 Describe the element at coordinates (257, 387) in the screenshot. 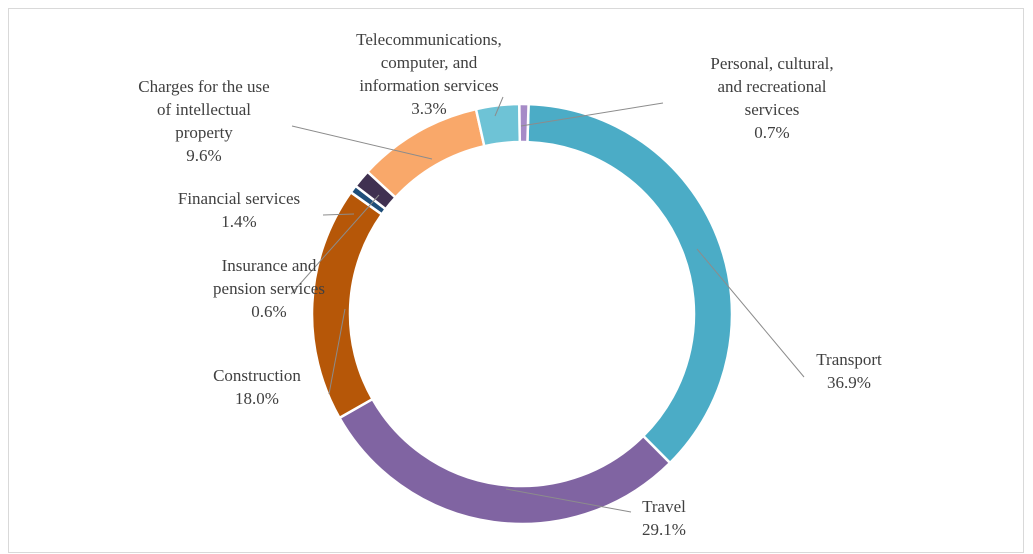

I see `slice-label-2: Construction 18.0%` at that location.